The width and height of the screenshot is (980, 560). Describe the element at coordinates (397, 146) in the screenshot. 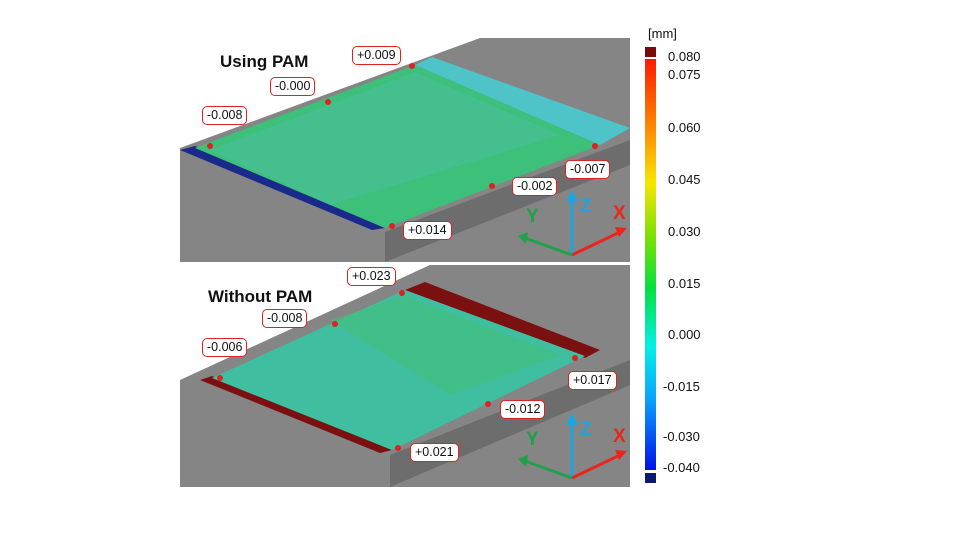

I see `plate-surface` at that location.